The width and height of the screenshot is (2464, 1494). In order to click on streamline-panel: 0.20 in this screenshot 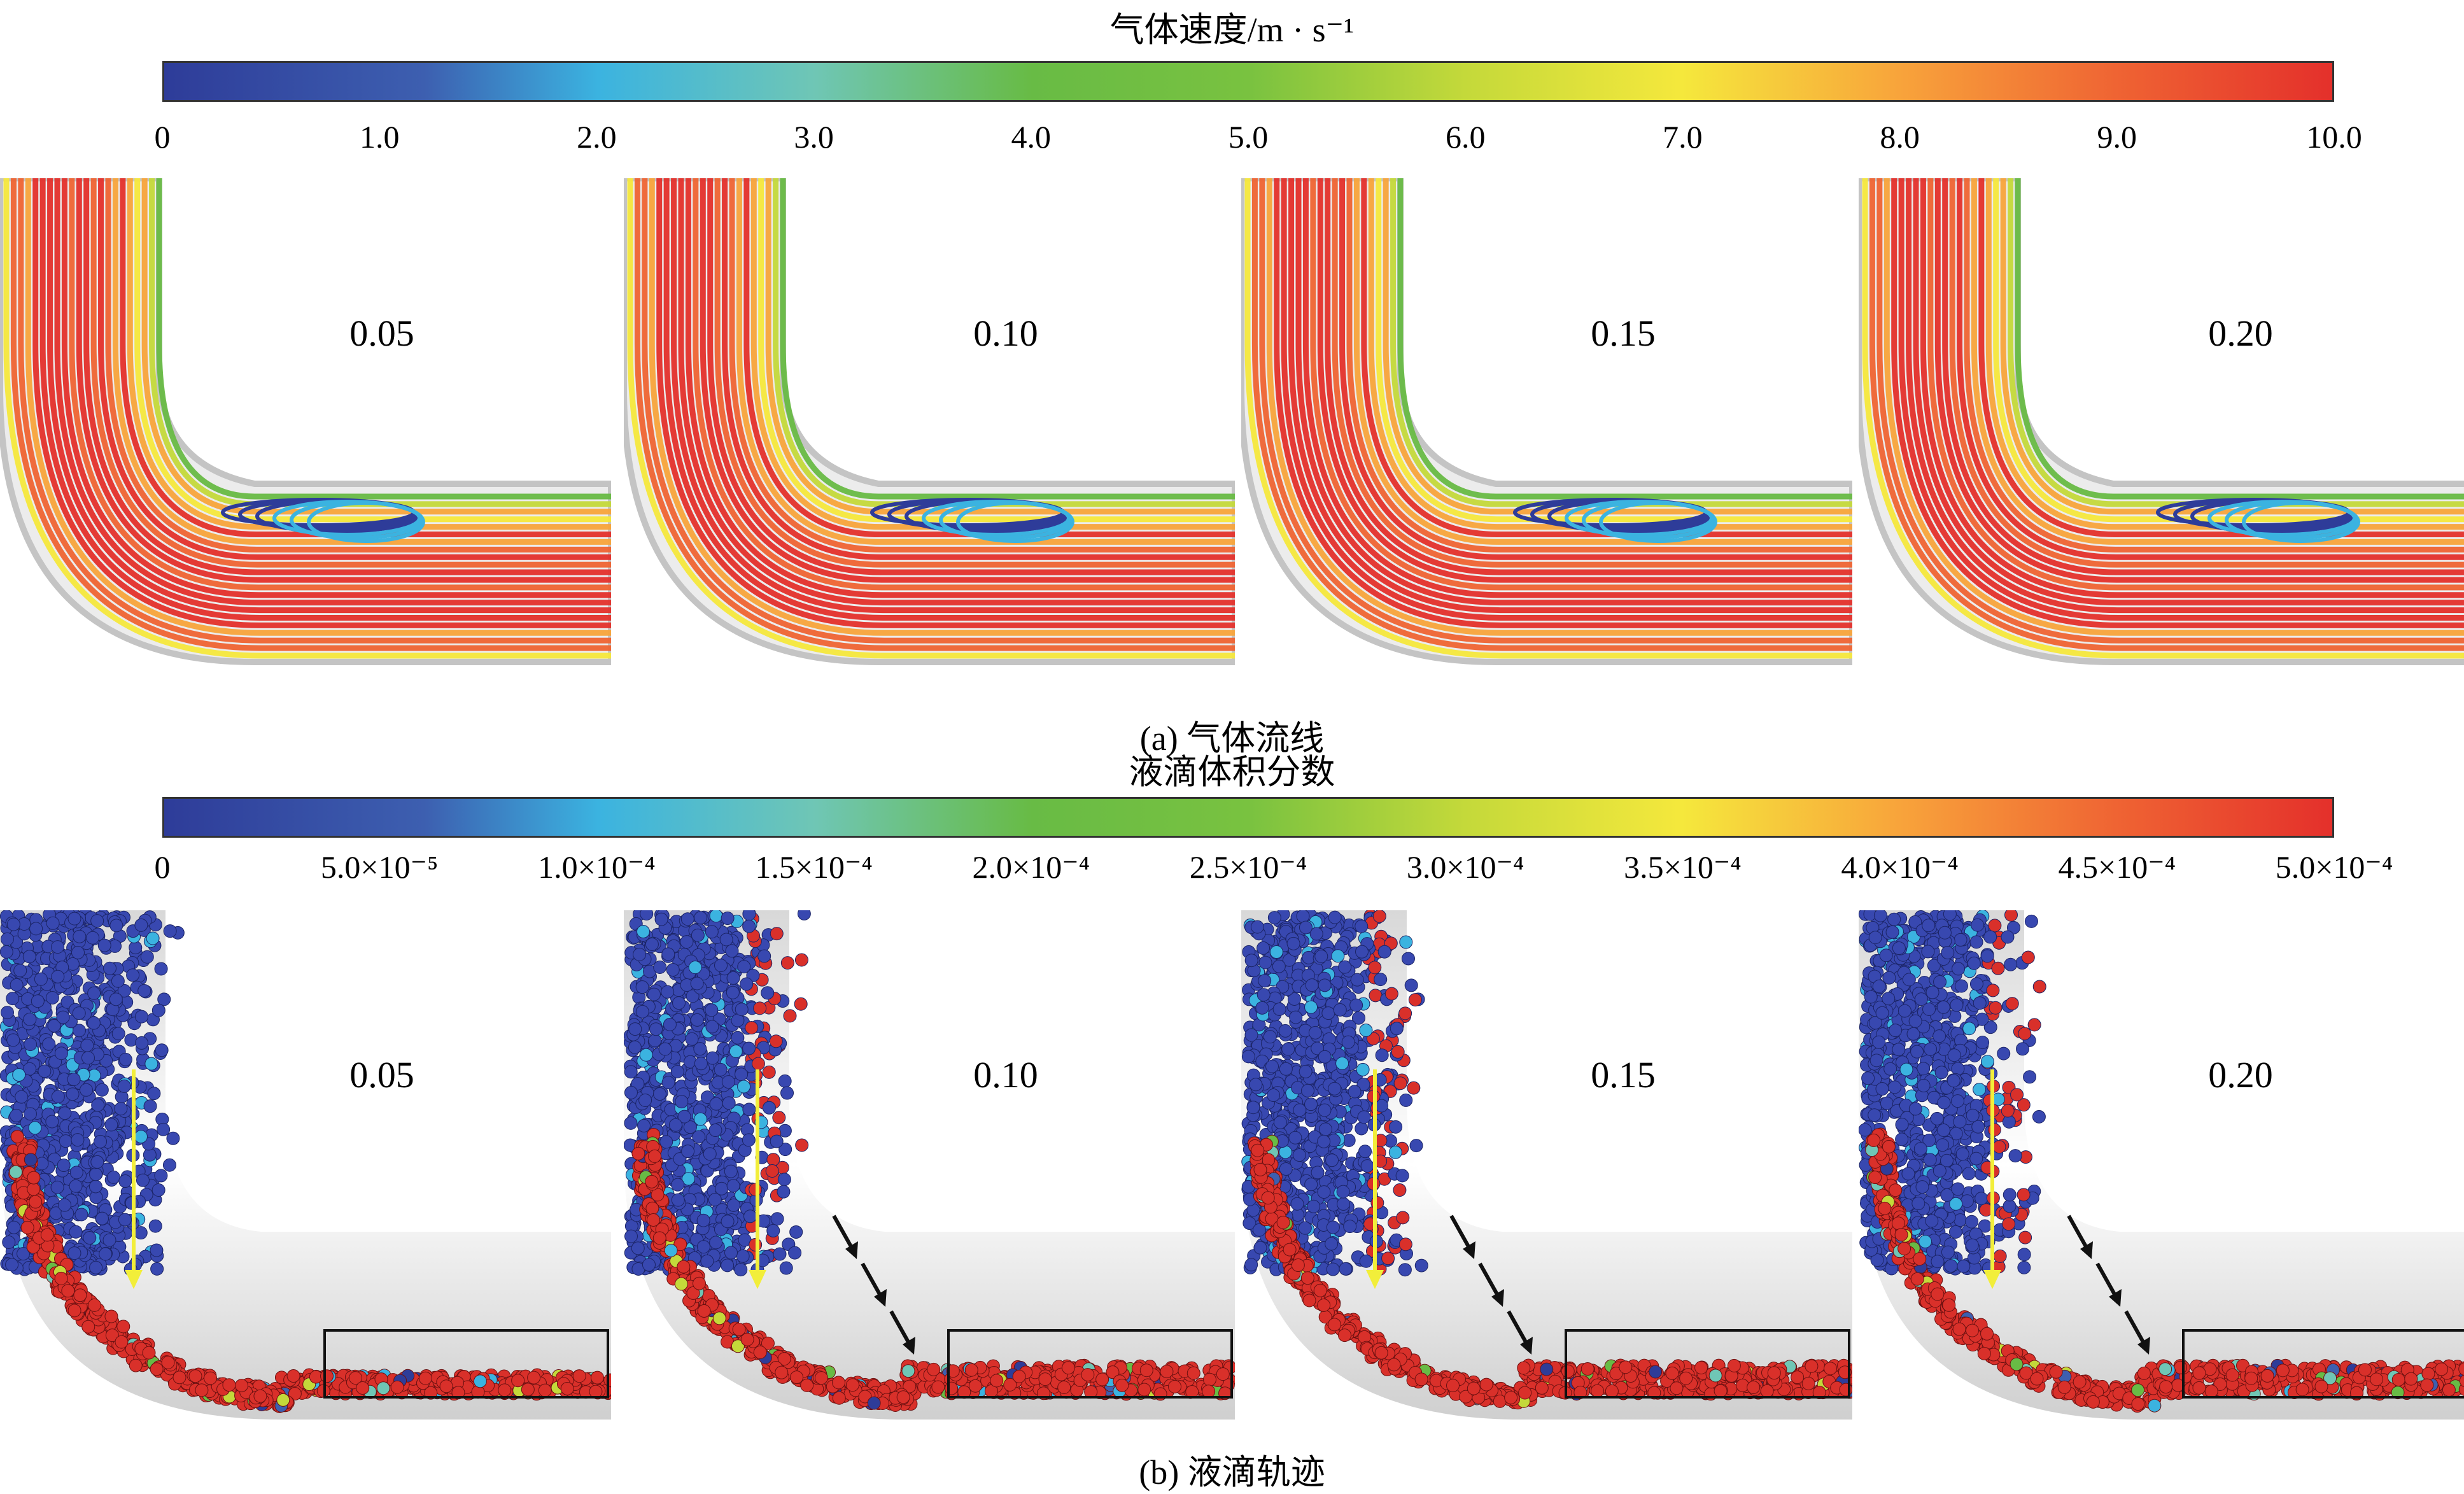, I will do `click(2161, 423)`.